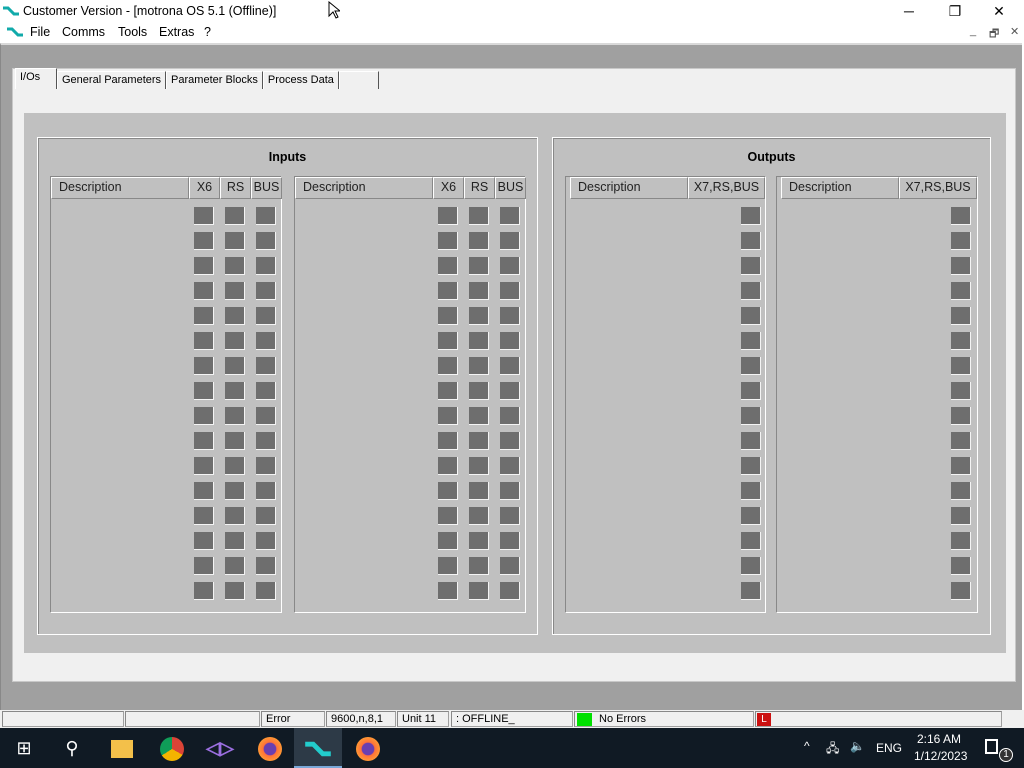  I want to click on tray-chevron-icon: ^, so click(807, 746).